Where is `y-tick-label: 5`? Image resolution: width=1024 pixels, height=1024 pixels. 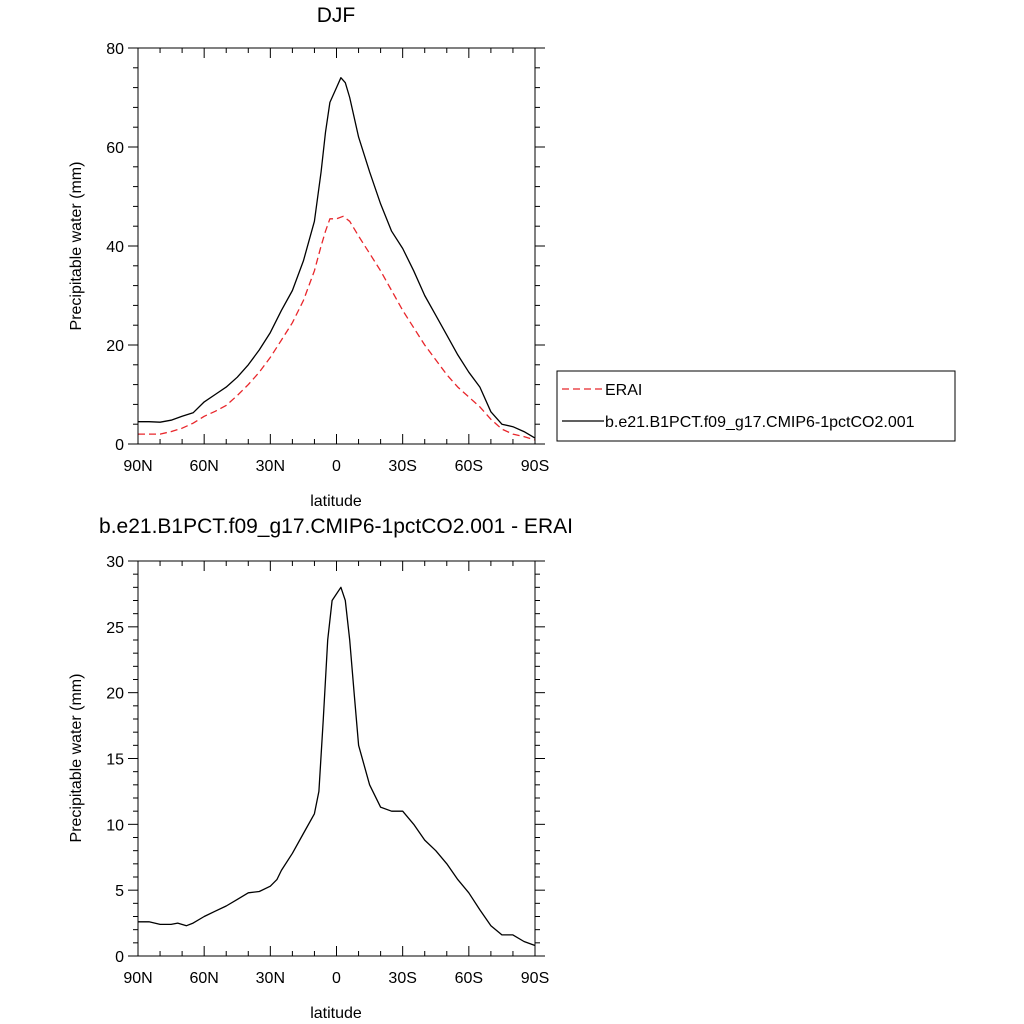
y-tick-label: 5 is located at coordinates (119, 891).